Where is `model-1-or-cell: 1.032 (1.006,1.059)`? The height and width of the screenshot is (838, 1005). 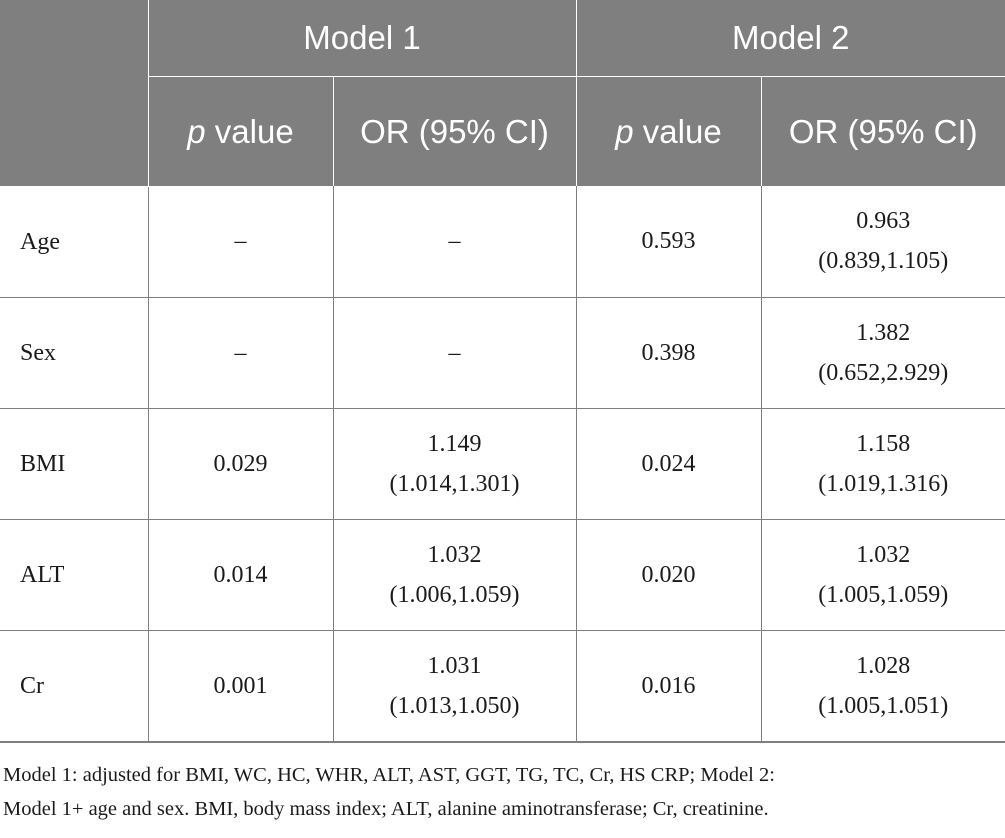
model-1-or-cell: 1.032 (1.006,1.059) is located at coordinates (454, 575).